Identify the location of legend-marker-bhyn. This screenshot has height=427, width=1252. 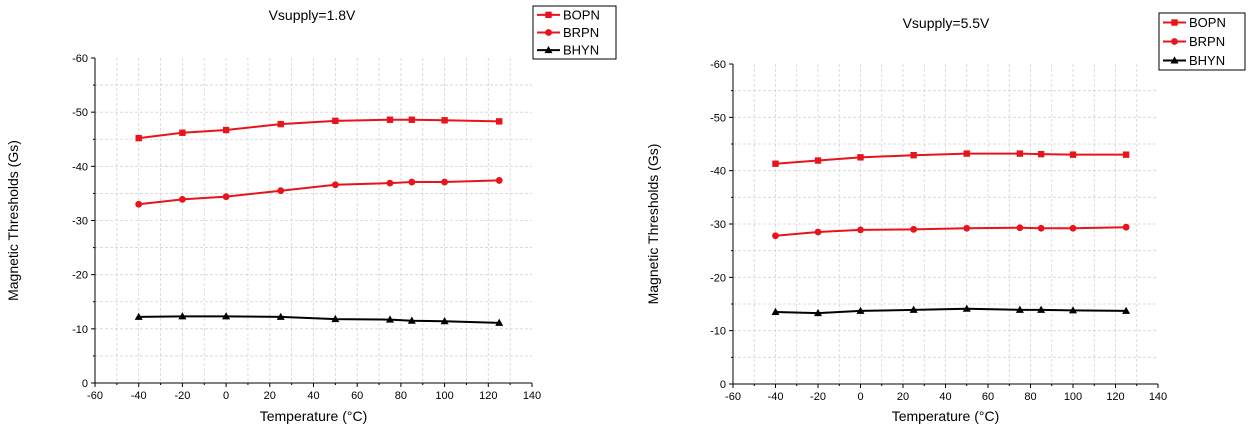
(548, 49).